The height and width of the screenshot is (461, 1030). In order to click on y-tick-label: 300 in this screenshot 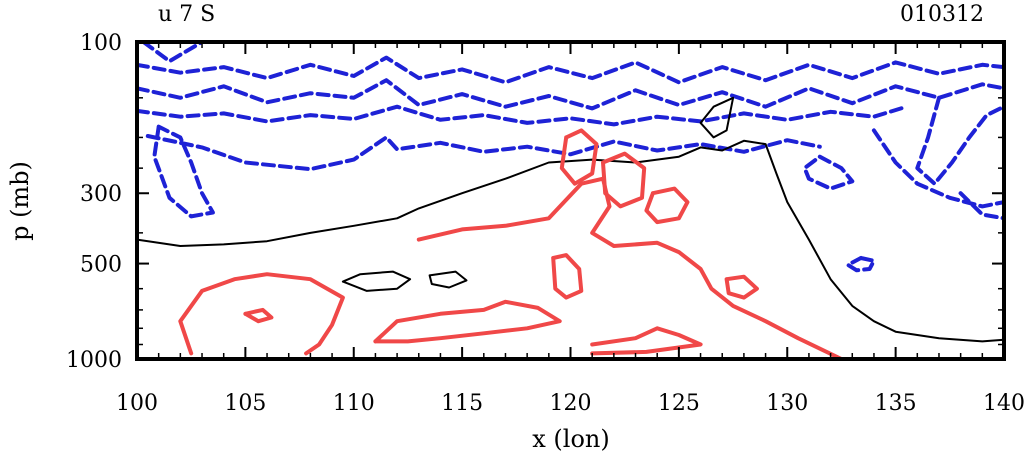, I will do `click(101, 194)`.